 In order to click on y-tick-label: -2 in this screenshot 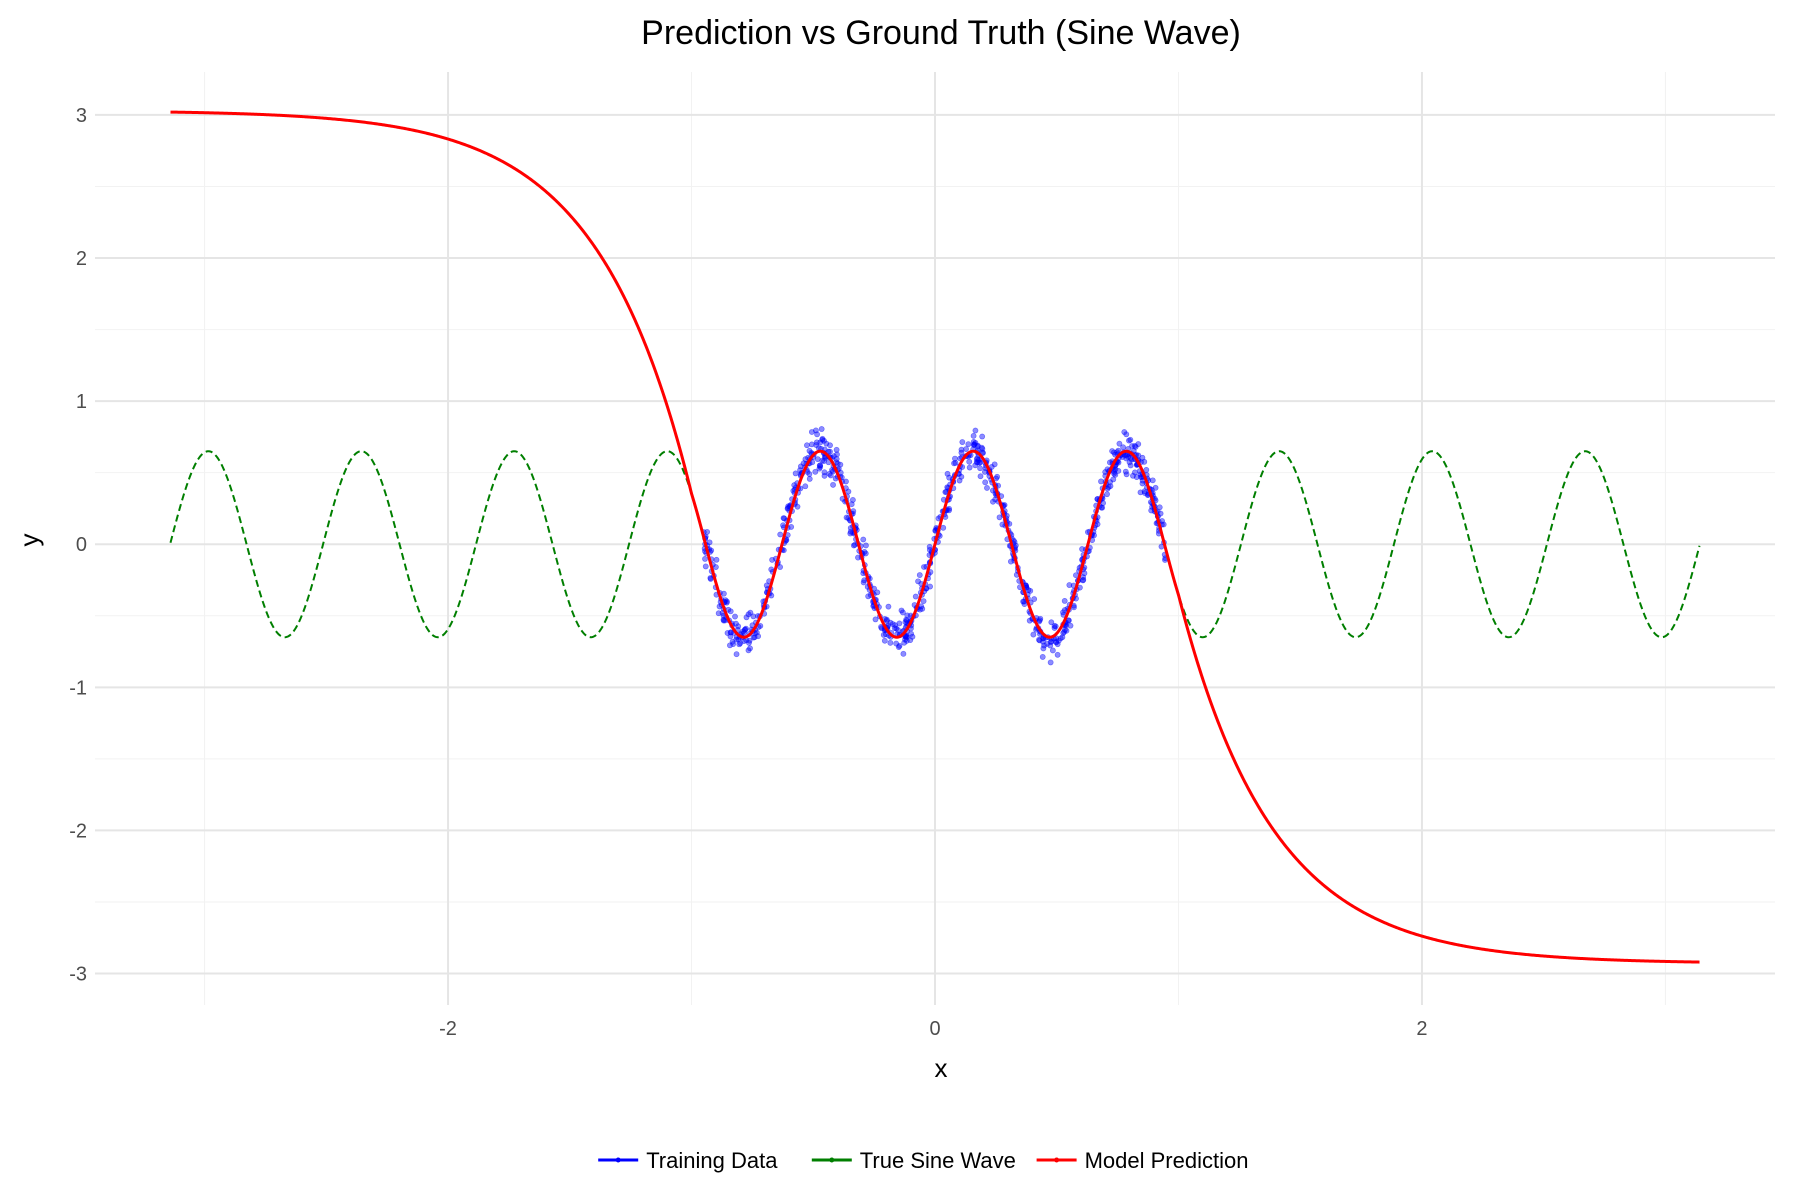, I will do `click(78, 831)`.